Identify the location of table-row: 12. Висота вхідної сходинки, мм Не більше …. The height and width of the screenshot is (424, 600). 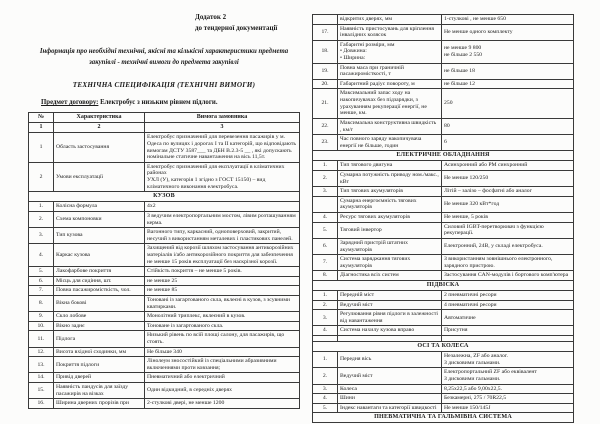
(164, 352).